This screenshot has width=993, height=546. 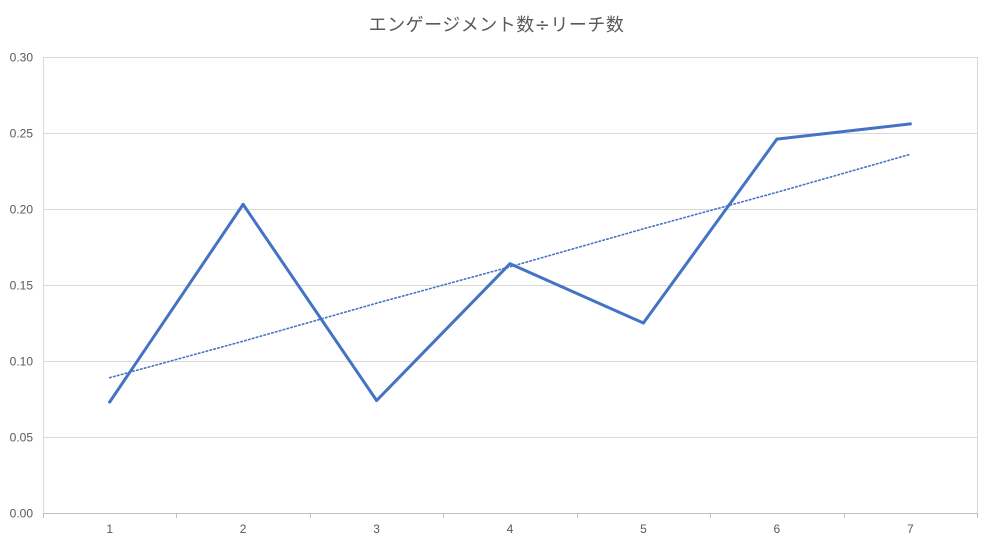 I want to click on x-tick-label: 6, so click(x=777, y=529).